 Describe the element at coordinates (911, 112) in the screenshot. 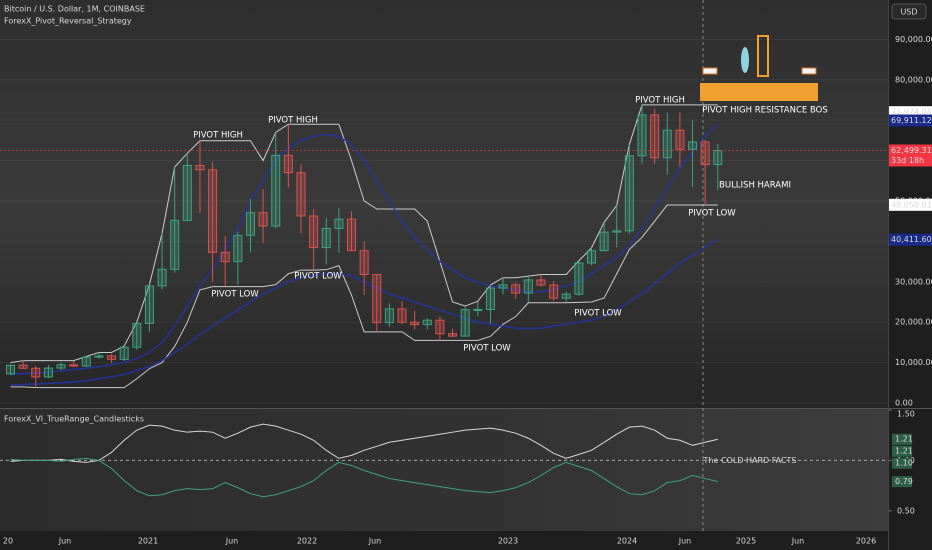

I see `price-label: 71,974.04` at that location.